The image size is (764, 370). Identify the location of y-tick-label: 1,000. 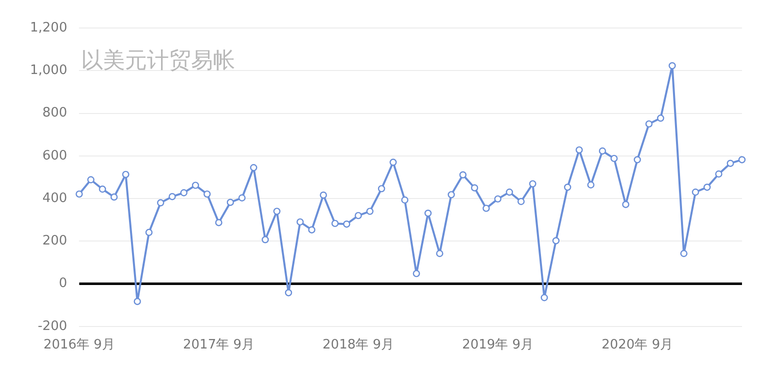
(49, 70).